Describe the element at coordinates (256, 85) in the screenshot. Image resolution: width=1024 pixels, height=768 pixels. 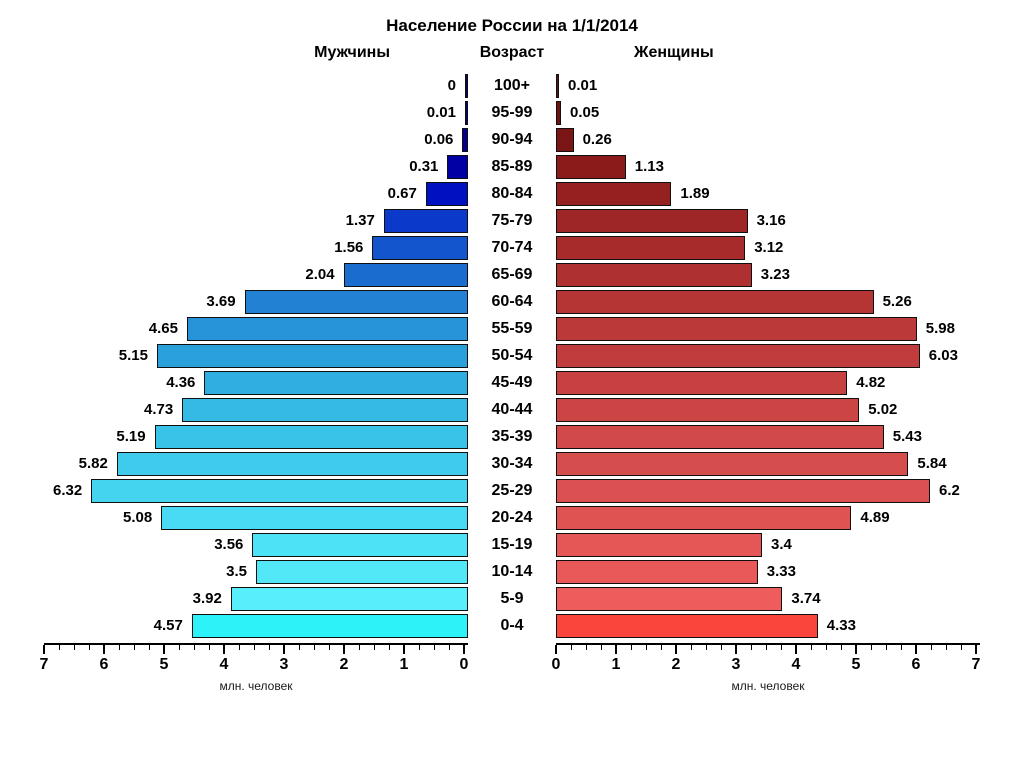
I see `male-side: 0` at that location.